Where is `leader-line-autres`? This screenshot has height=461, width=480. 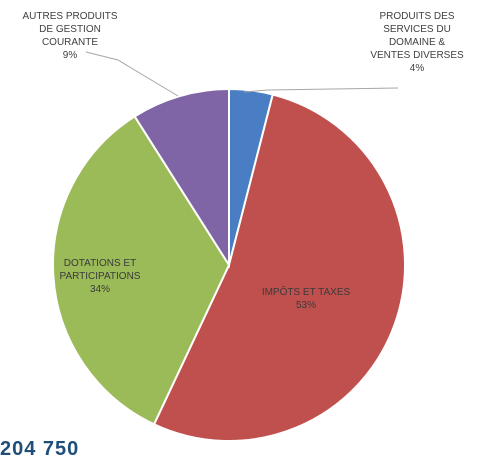 leader-line-autres is located at coordinates (132, 74).